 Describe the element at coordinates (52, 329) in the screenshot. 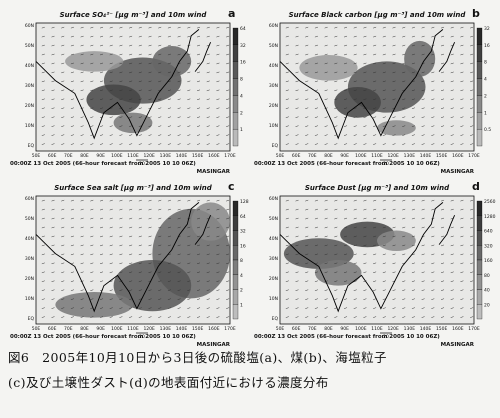

I see `lon-label: 60E` at that location.